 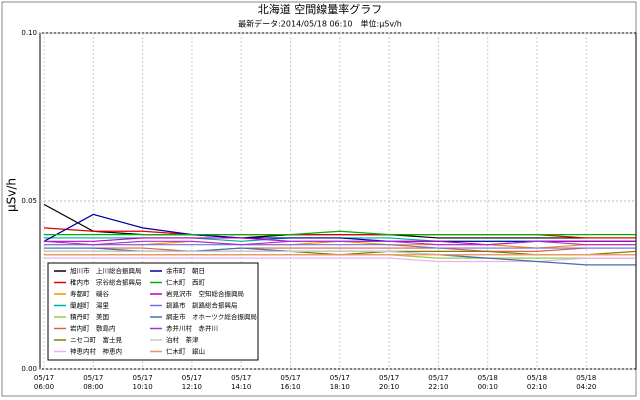 I want to click on x-tick-label: 20:10, so click(x=389, y=387).